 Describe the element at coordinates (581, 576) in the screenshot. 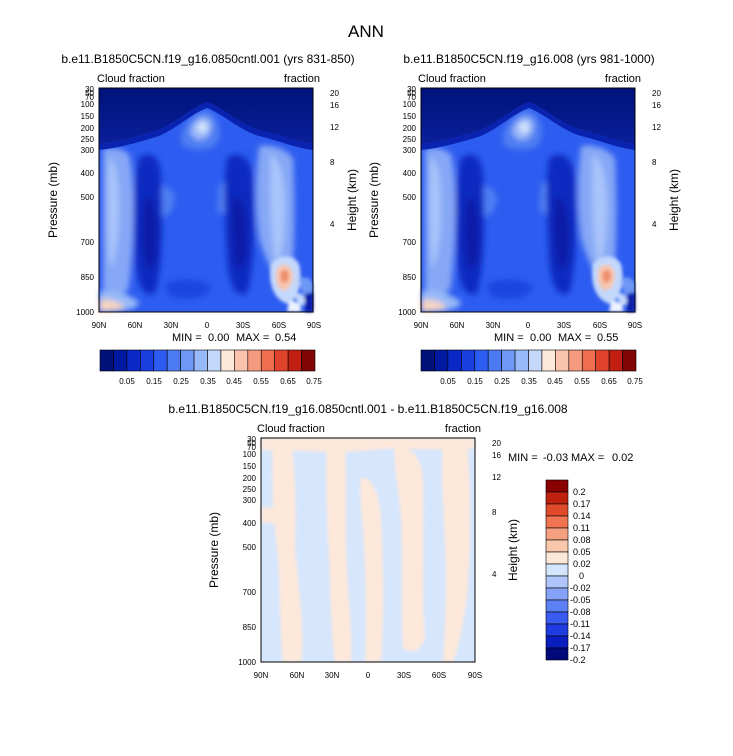

I see `colorbar-label: 0` at that location.